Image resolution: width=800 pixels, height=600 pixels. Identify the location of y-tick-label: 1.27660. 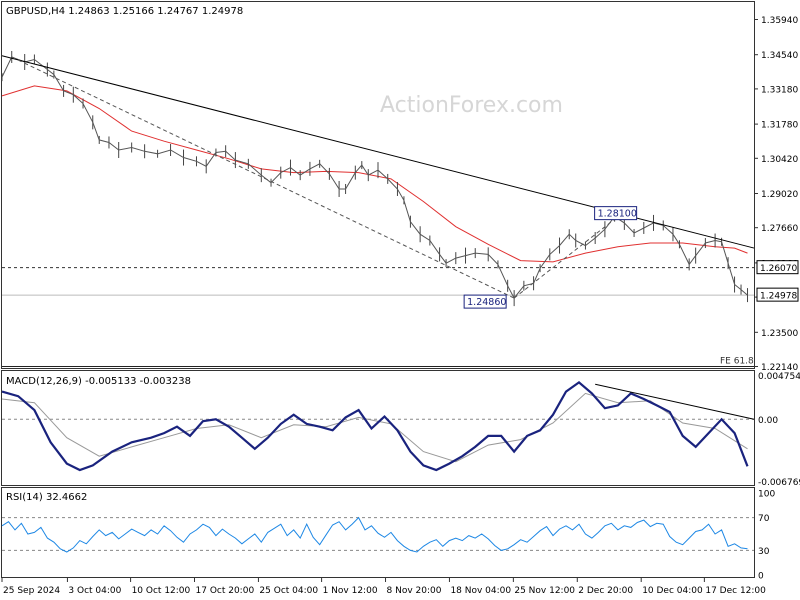
(779, 229).